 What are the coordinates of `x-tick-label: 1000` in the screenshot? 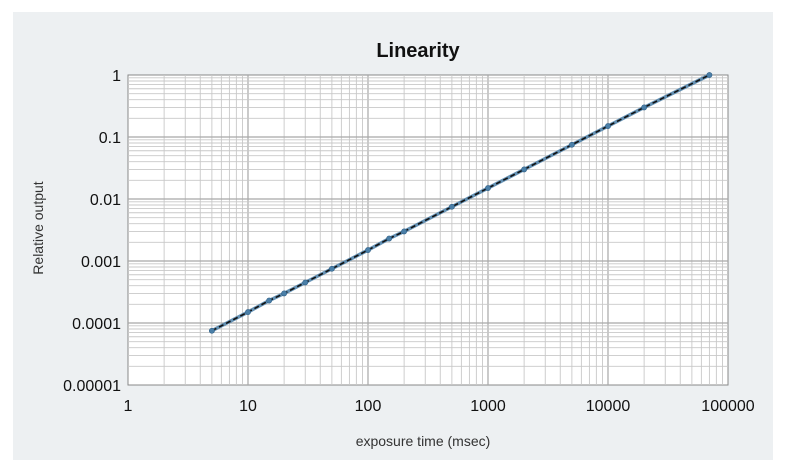 It's located at (488, 406).